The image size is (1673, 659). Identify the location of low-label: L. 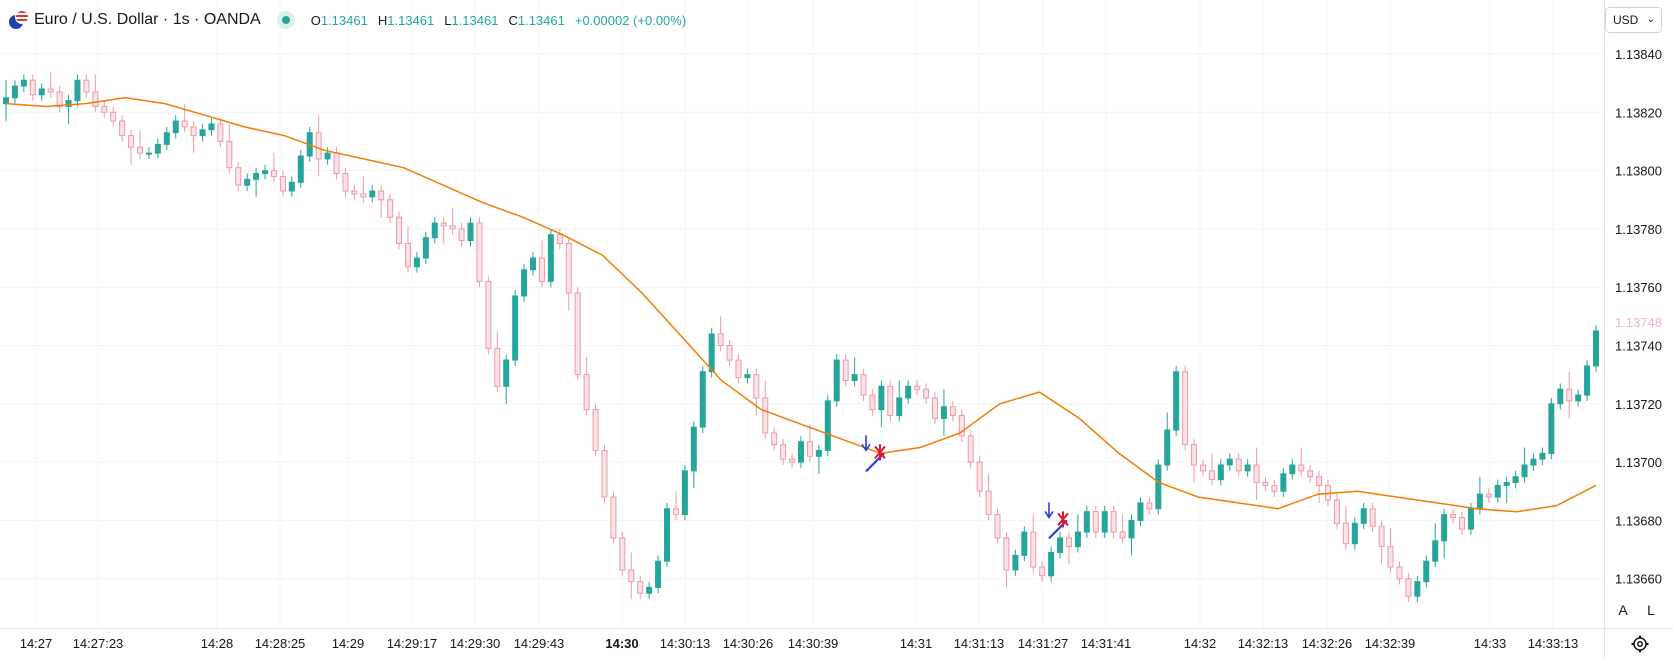
(448, 20).